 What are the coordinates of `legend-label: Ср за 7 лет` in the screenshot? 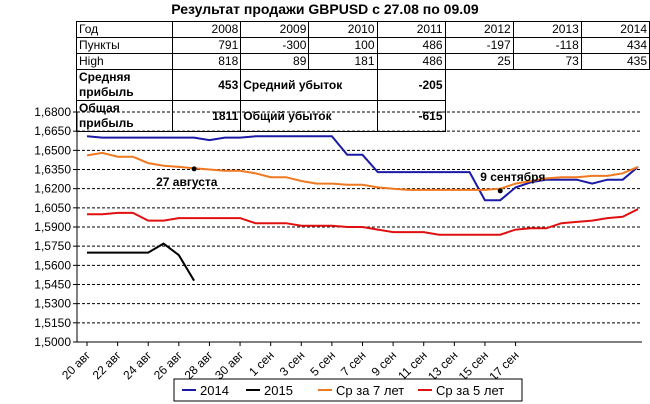 It's located at (370, 390).